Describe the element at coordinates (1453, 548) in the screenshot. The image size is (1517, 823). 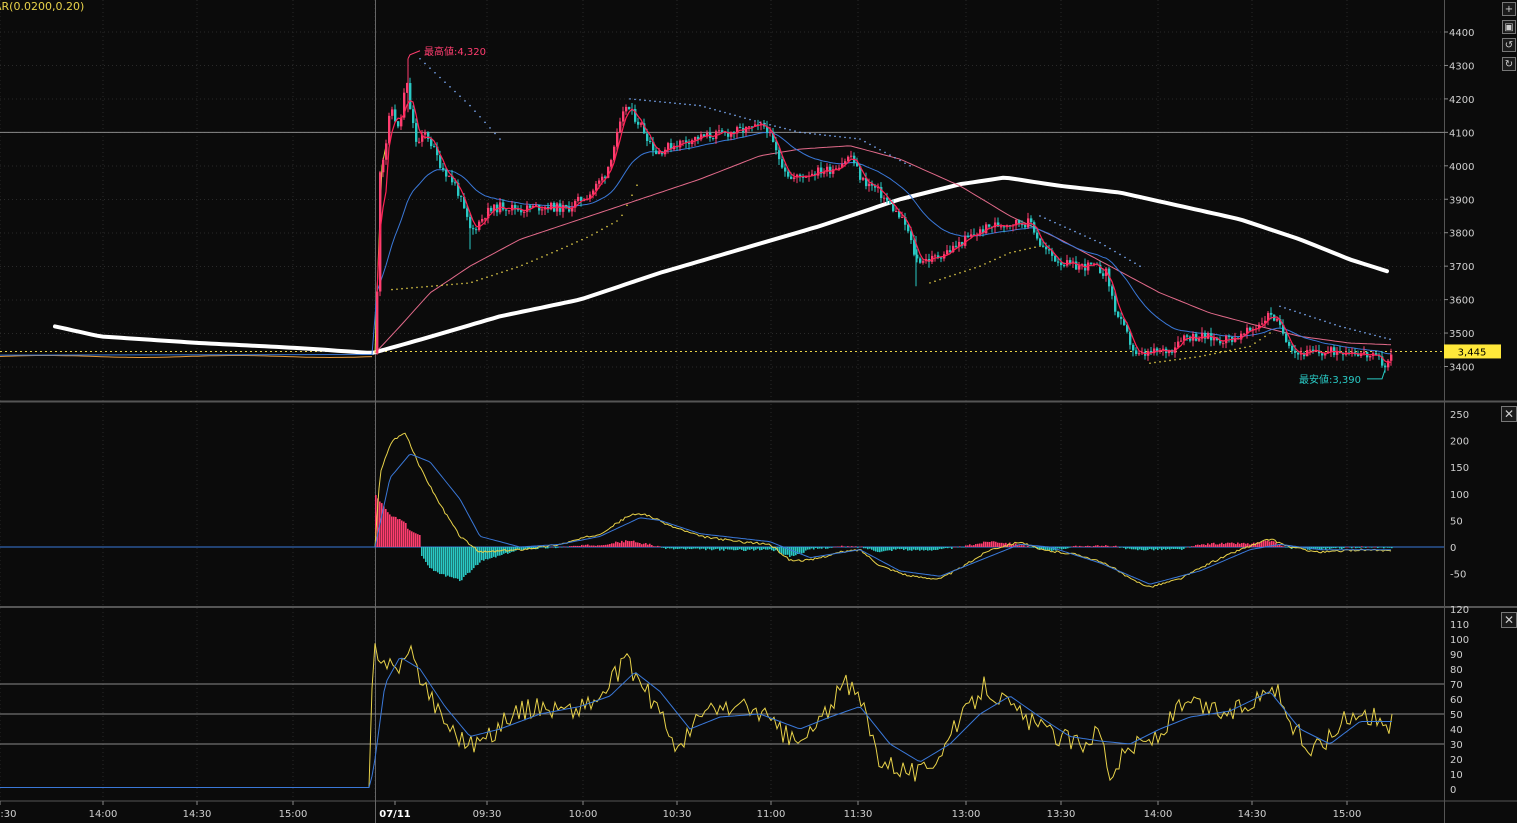
I see `macd-tick-label: 0` at that location.